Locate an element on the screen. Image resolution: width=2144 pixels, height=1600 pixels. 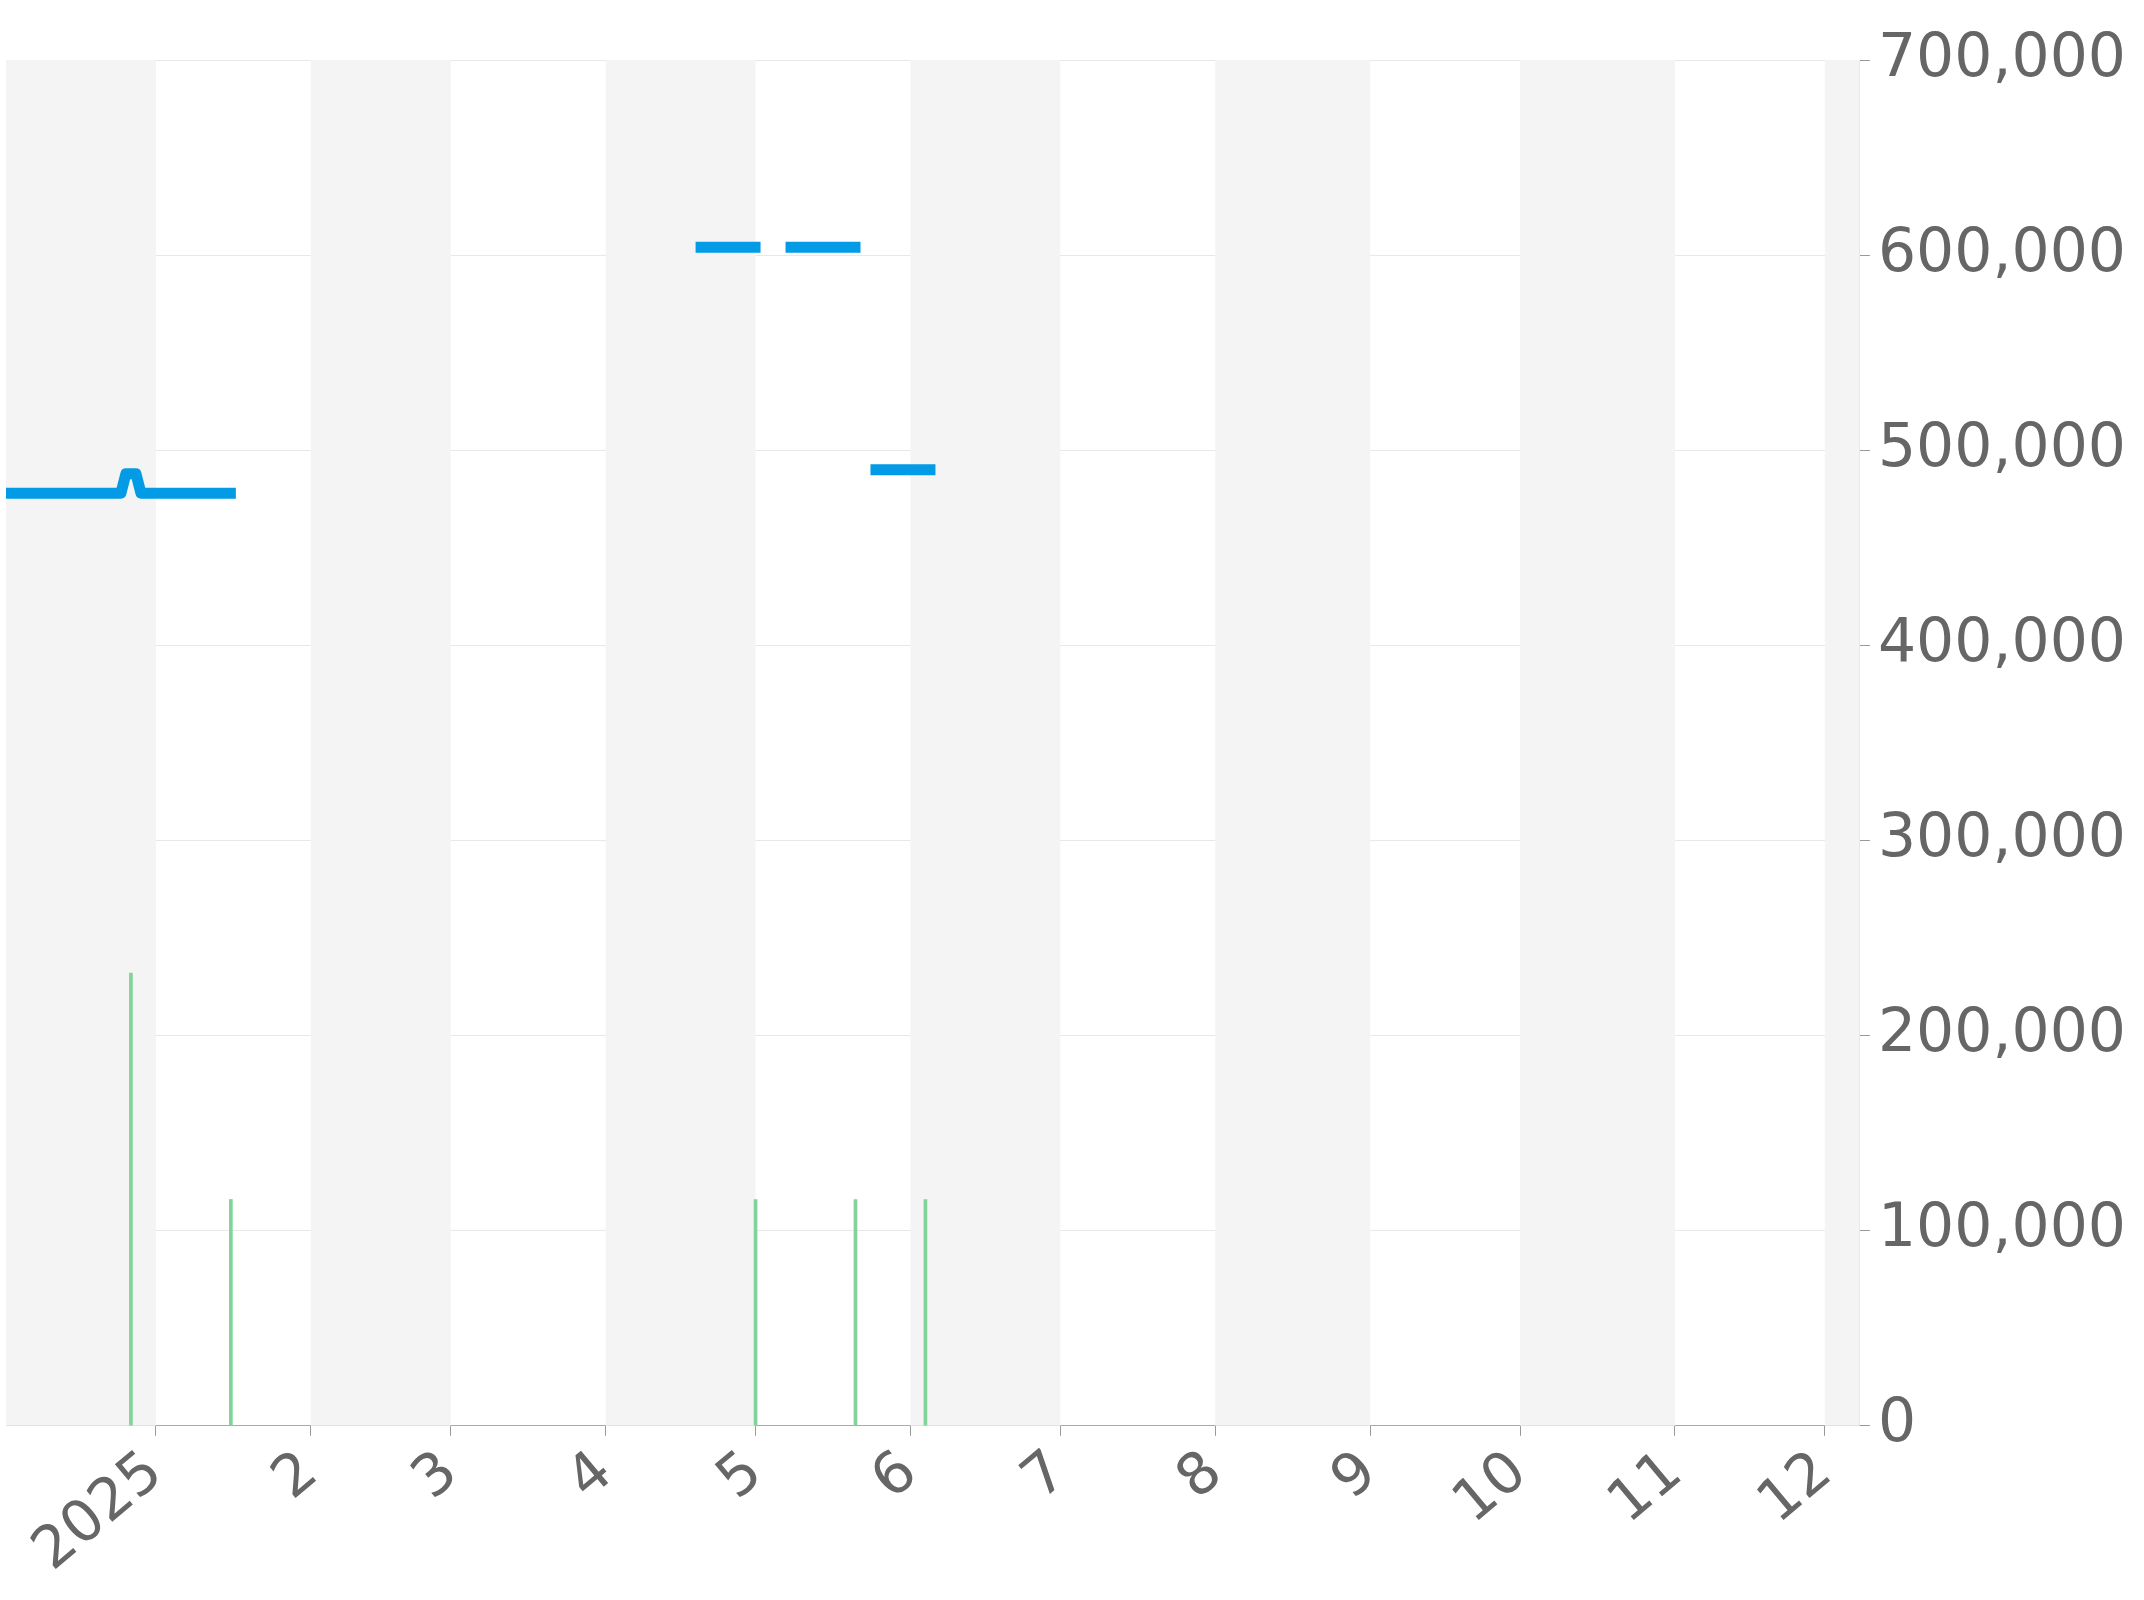
x-tick-label: 5 is located at coordinates (738, 1473).